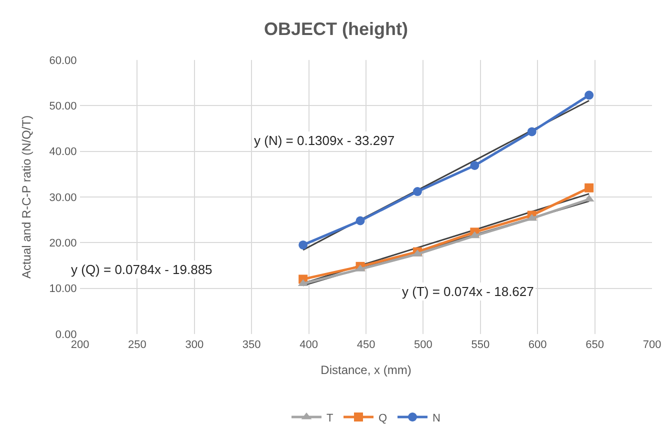 Image resolution: width=672 pixels, height=444 pixels. Describe the element at coordinates (137, 345) in the screenshot. I see `x-tick-label: 250` at that location.